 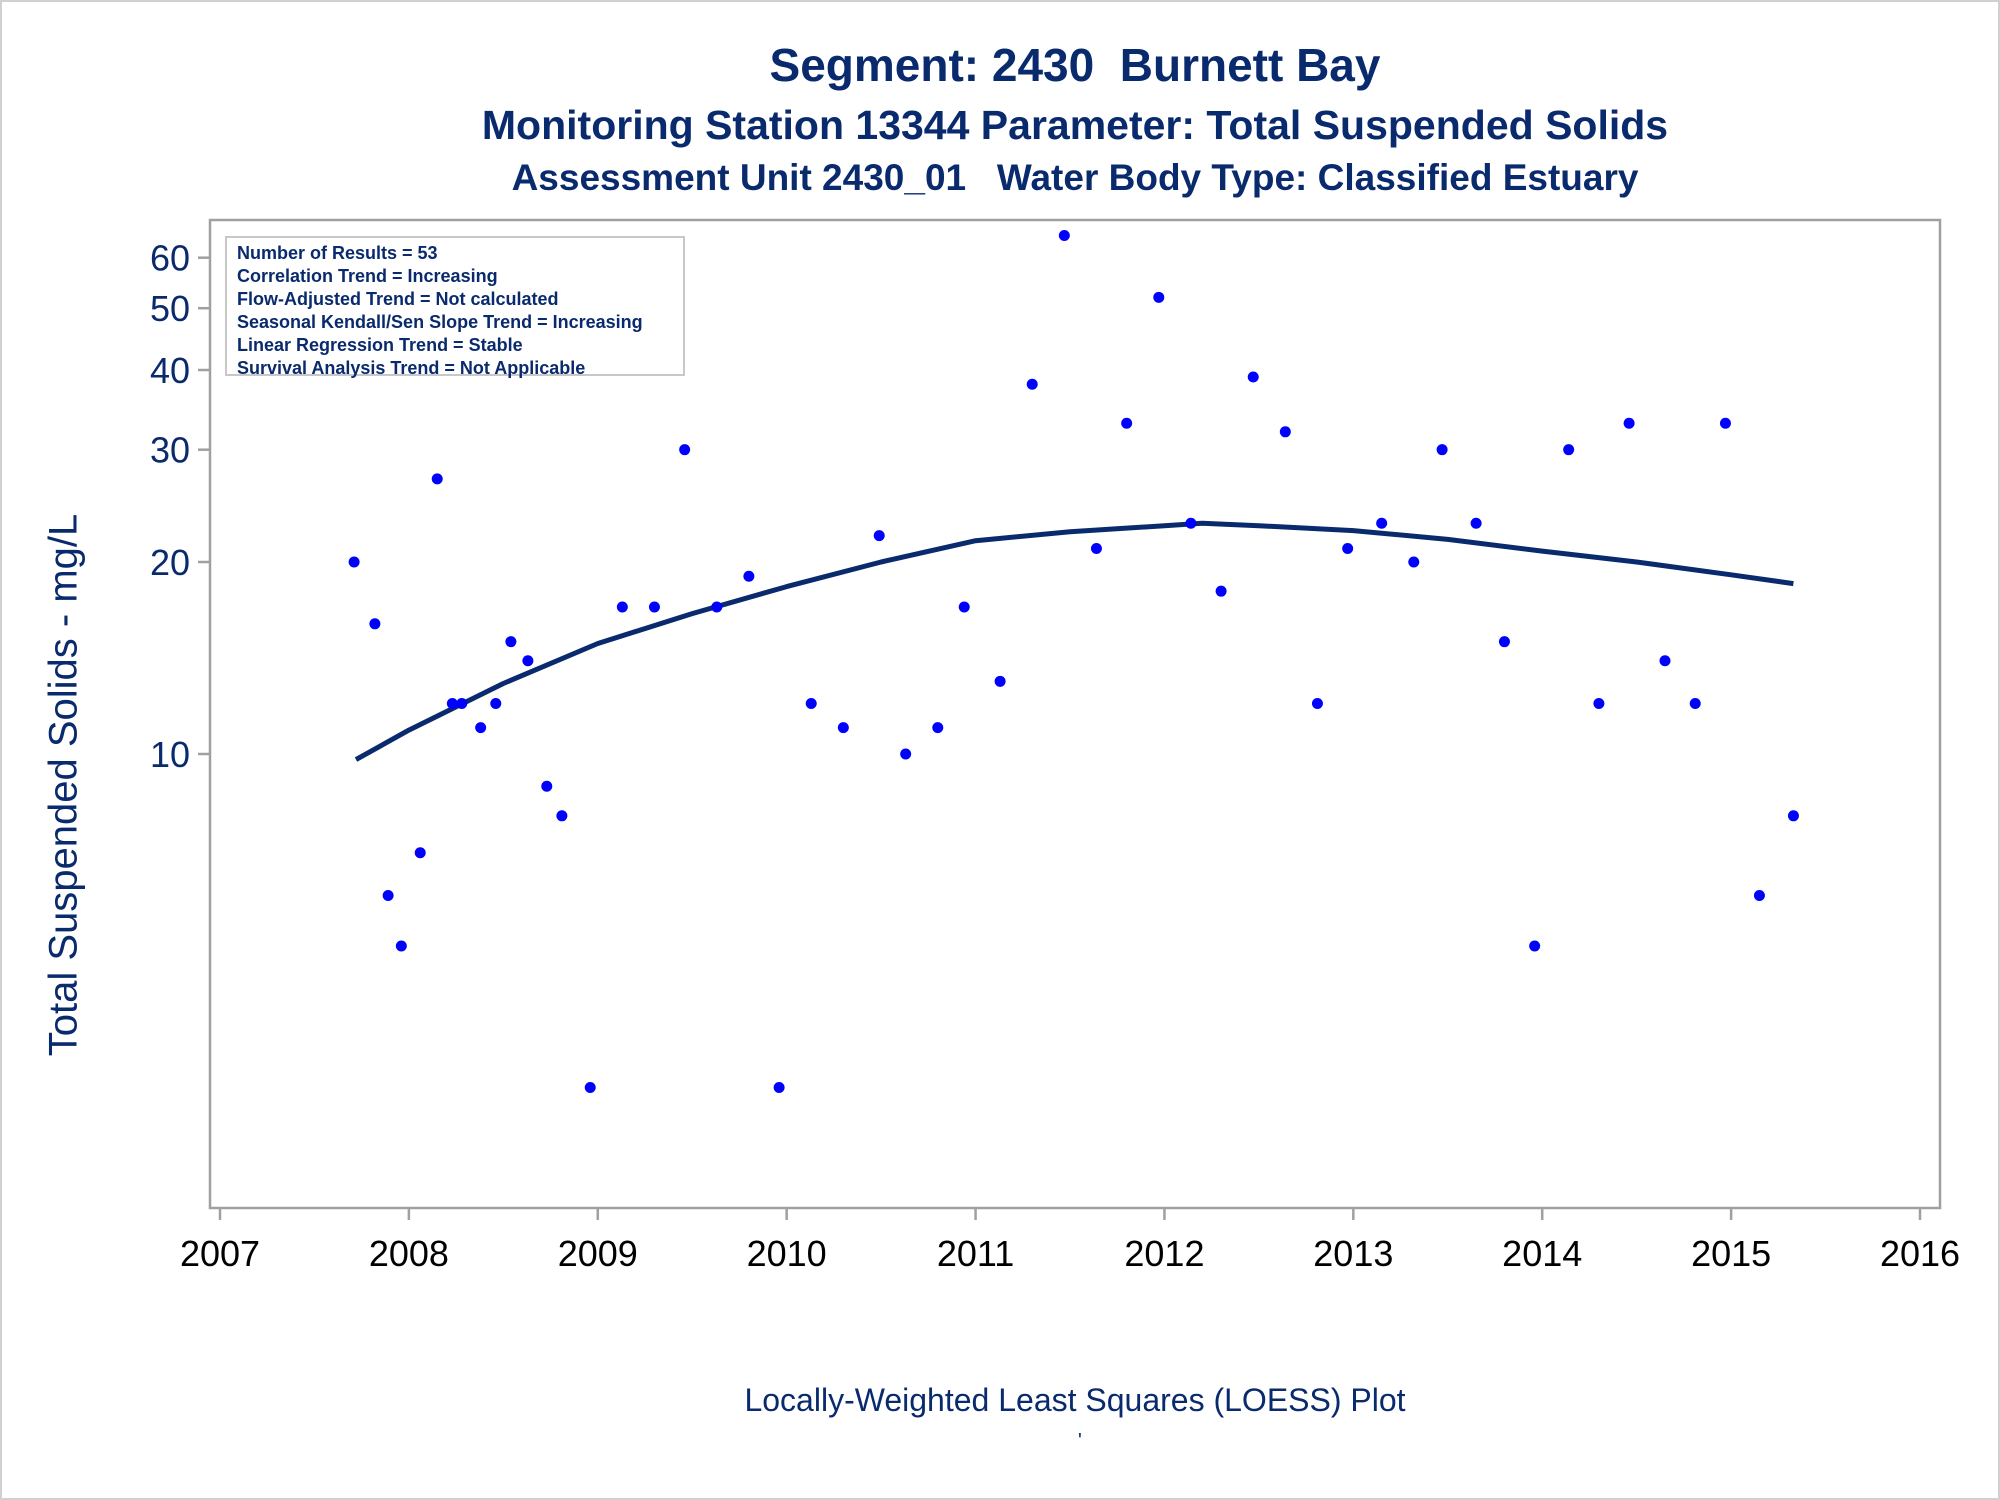 What do you see at coordinates (411, 368) in the screenshot?
I see `legend-line: Survival Analysis Trend = Not Applicable` at bounding box center [411, 368].